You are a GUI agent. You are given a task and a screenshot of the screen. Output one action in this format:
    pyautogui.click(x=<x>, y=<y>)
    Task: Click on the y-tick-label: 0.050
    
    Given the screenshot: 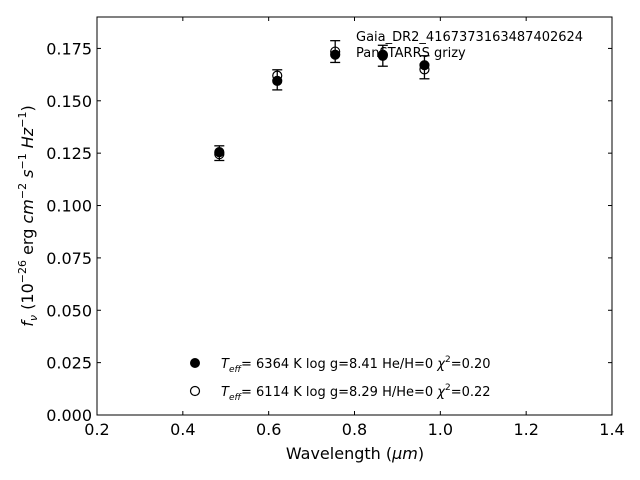 What is the action you would take?
    pyautogui.click(x=69, y=310)
    